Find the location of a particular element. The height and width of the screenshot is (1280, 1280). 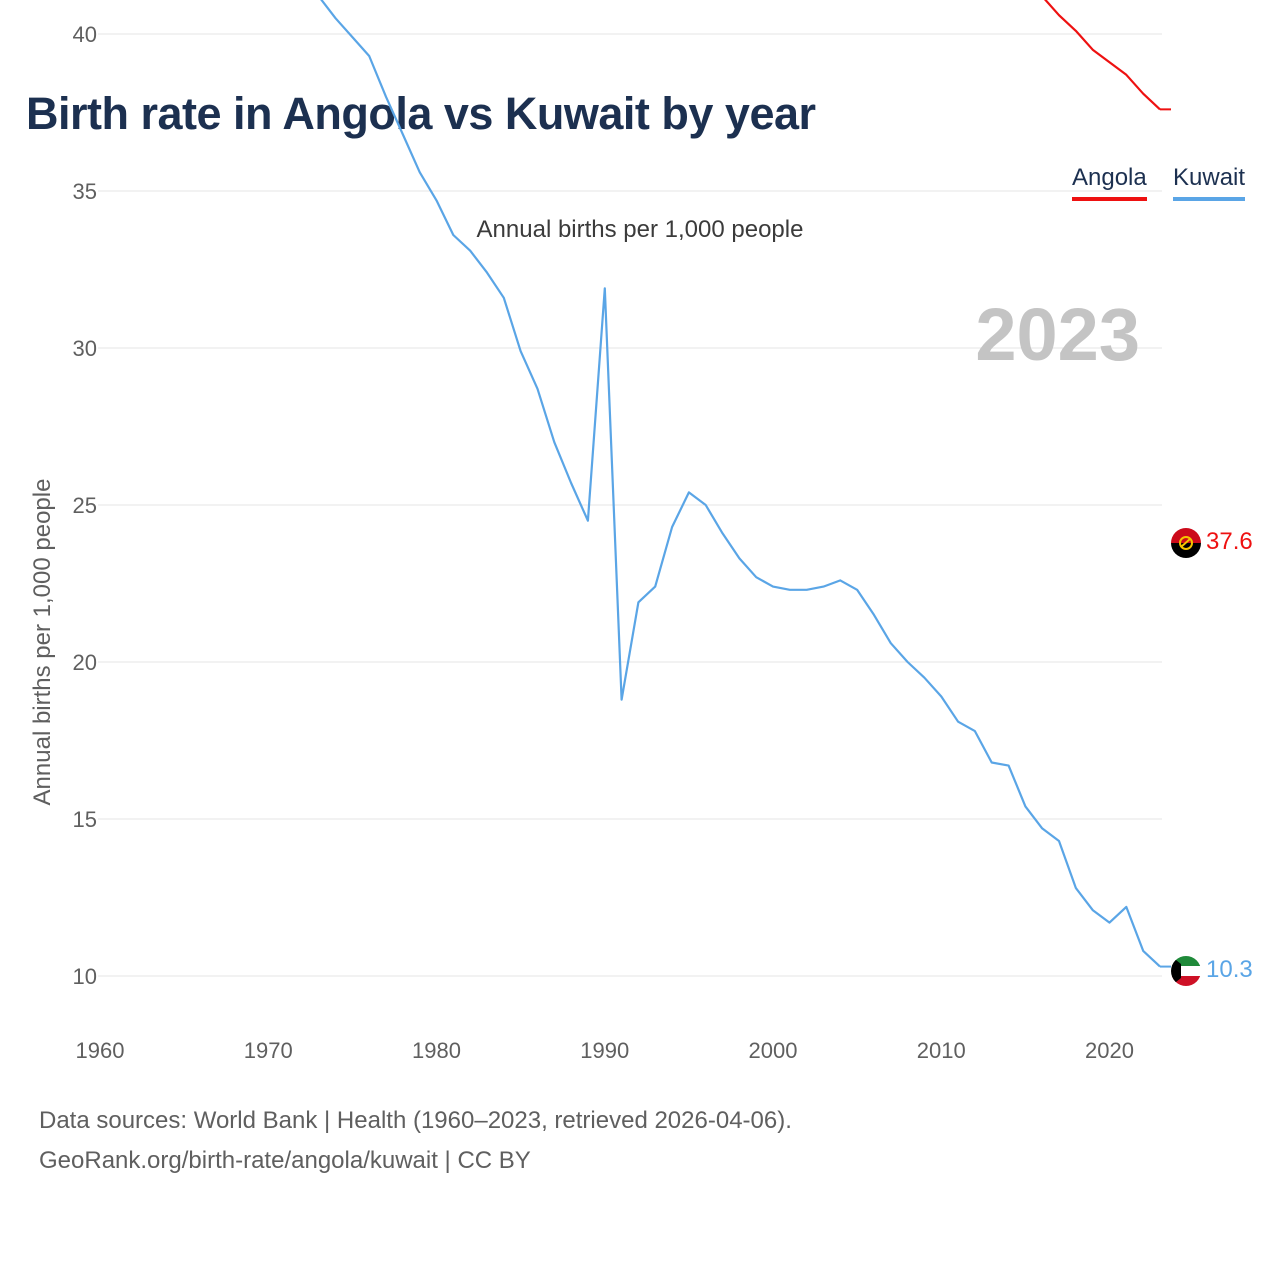

x-tick-label-1990: 1990 is located at coordinates (604, 1050).